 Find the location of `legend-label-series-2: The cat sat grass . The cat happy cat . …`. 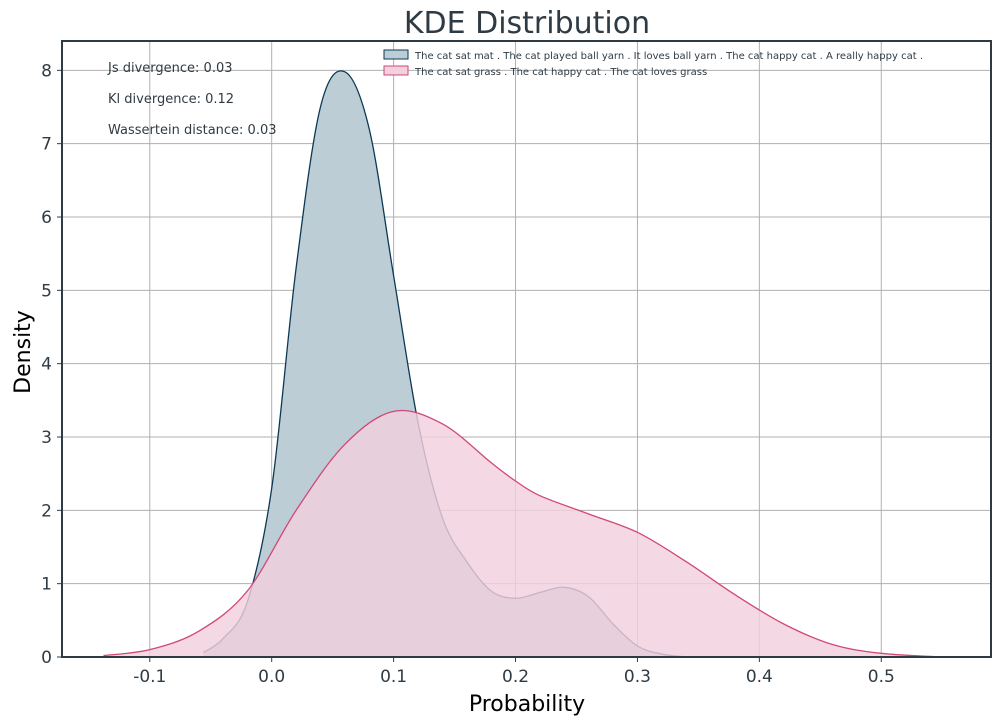

legend-label-series-2: The cat sat grass . The cat happy cat . … is located at coordinates (560, 72).